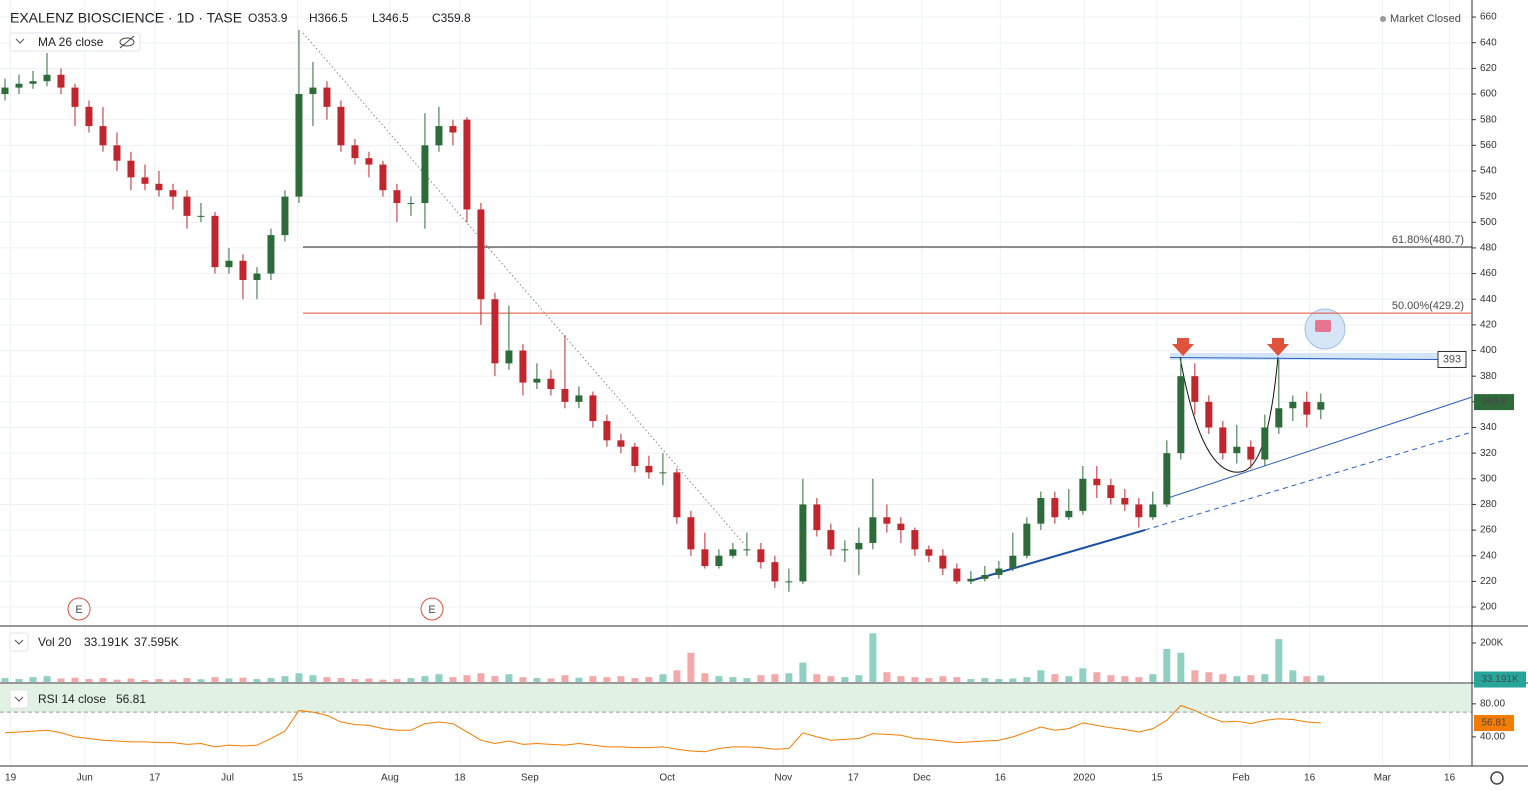  I want to click on x-tick-label: Jun, so click(85, 778).